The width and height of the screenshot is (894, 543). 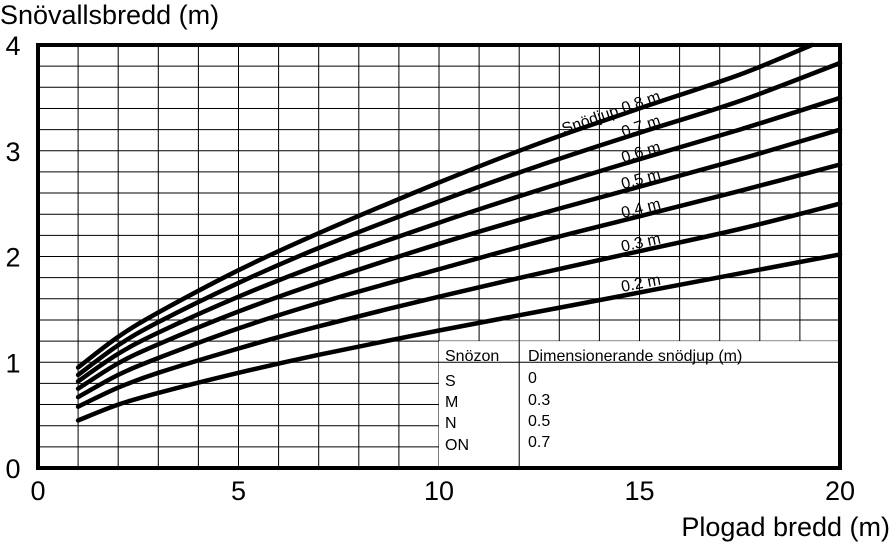 What do you see at coordinates (12, 152) in the screenshot?
I see `y-tick-label: 3` at bounding box center [12, 152].